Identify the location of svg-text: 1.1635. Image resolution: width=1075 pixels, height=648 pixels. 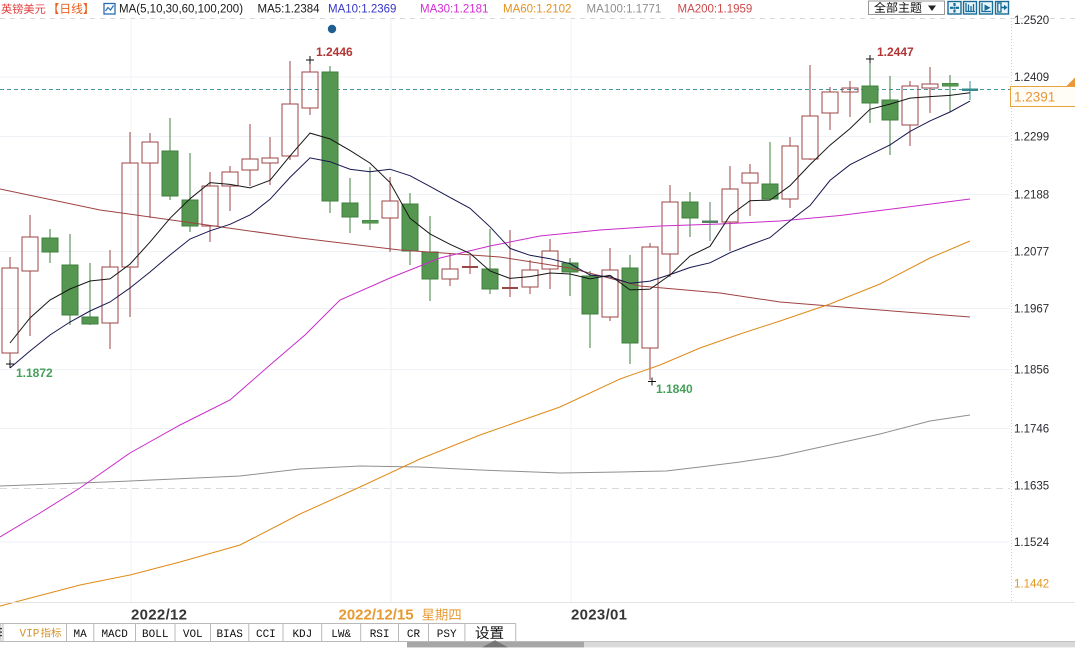
(1031, 487).